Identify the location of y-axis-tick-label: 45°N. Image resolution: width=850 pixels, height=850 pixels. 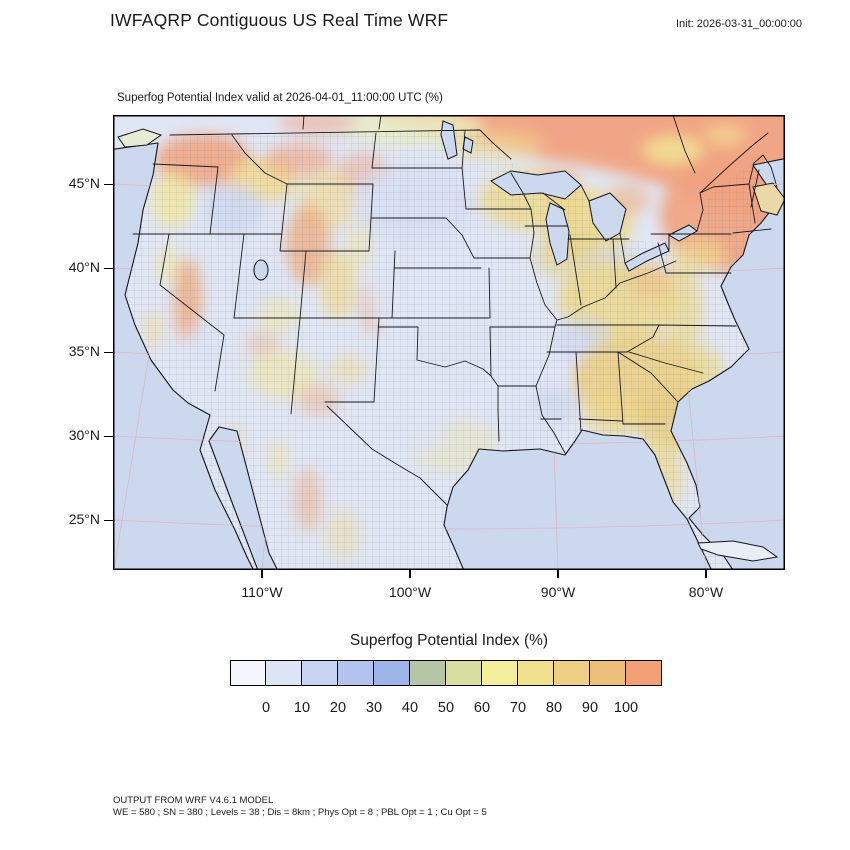
(84, 183).